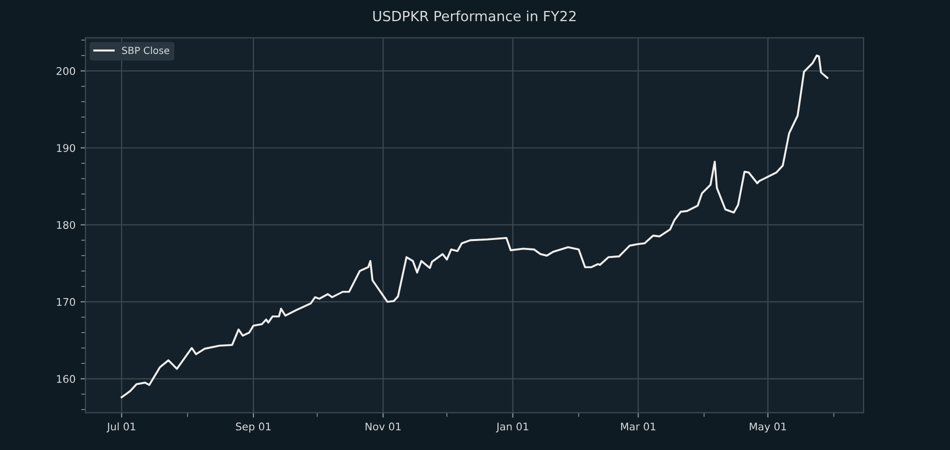  What do you see at coordinates (512, 427) in the screenshot?
I see `x-tick-label: Jan 01` at bounding box center [512, 427].